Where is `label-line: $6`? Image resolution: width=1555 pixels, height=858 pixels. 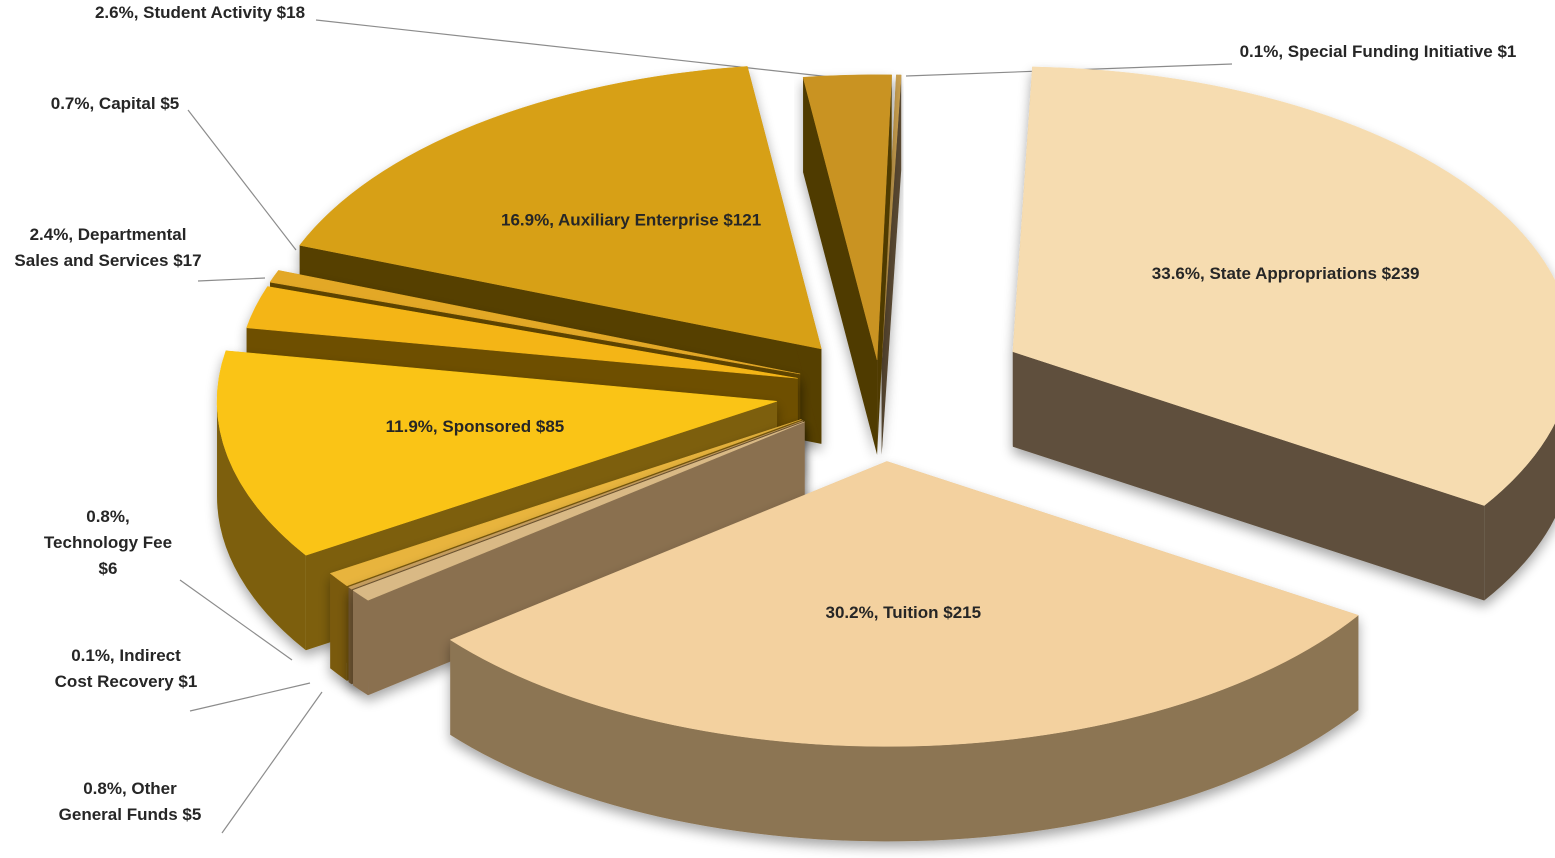
label-line: $6 is located at coordinates (108, 568).